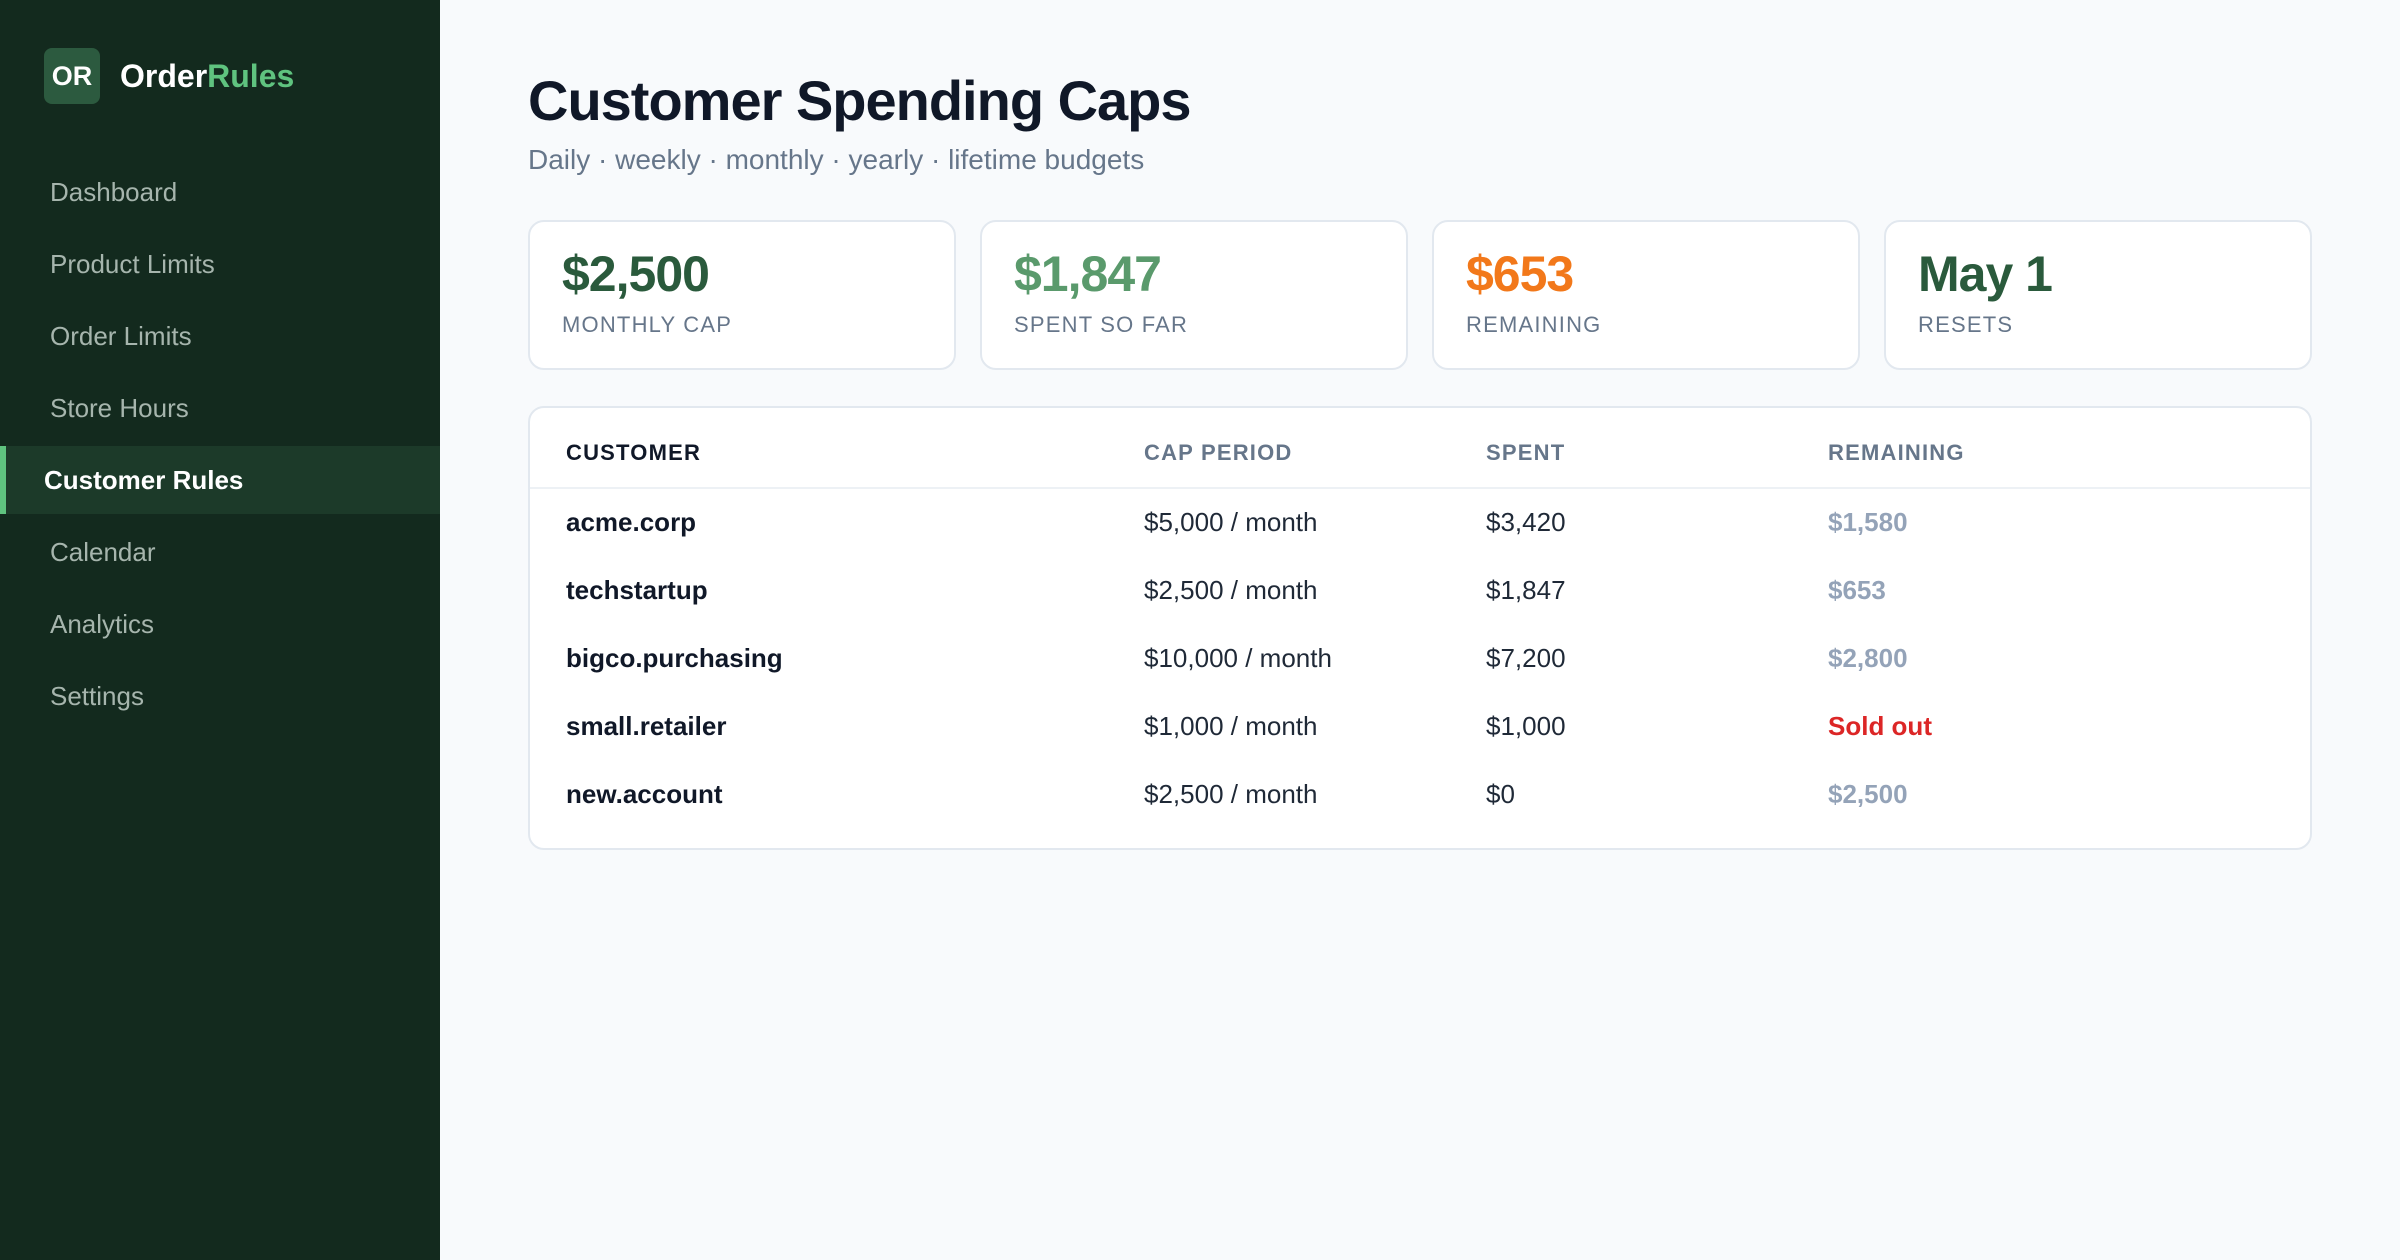 This screenshot has width=2400, height=1260. What do you see at coordinates (1238, 657) in the screenshot?
I see `cell-cap-period: $10,000 / month` at bounding box center [1238, 657].